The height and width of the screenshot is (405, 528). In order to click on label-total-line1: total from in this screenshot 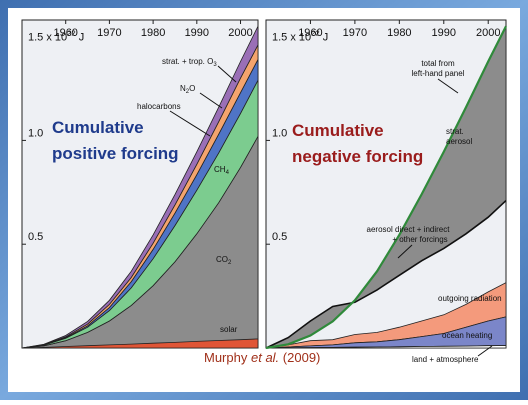, I will do `click(438, 63)`.